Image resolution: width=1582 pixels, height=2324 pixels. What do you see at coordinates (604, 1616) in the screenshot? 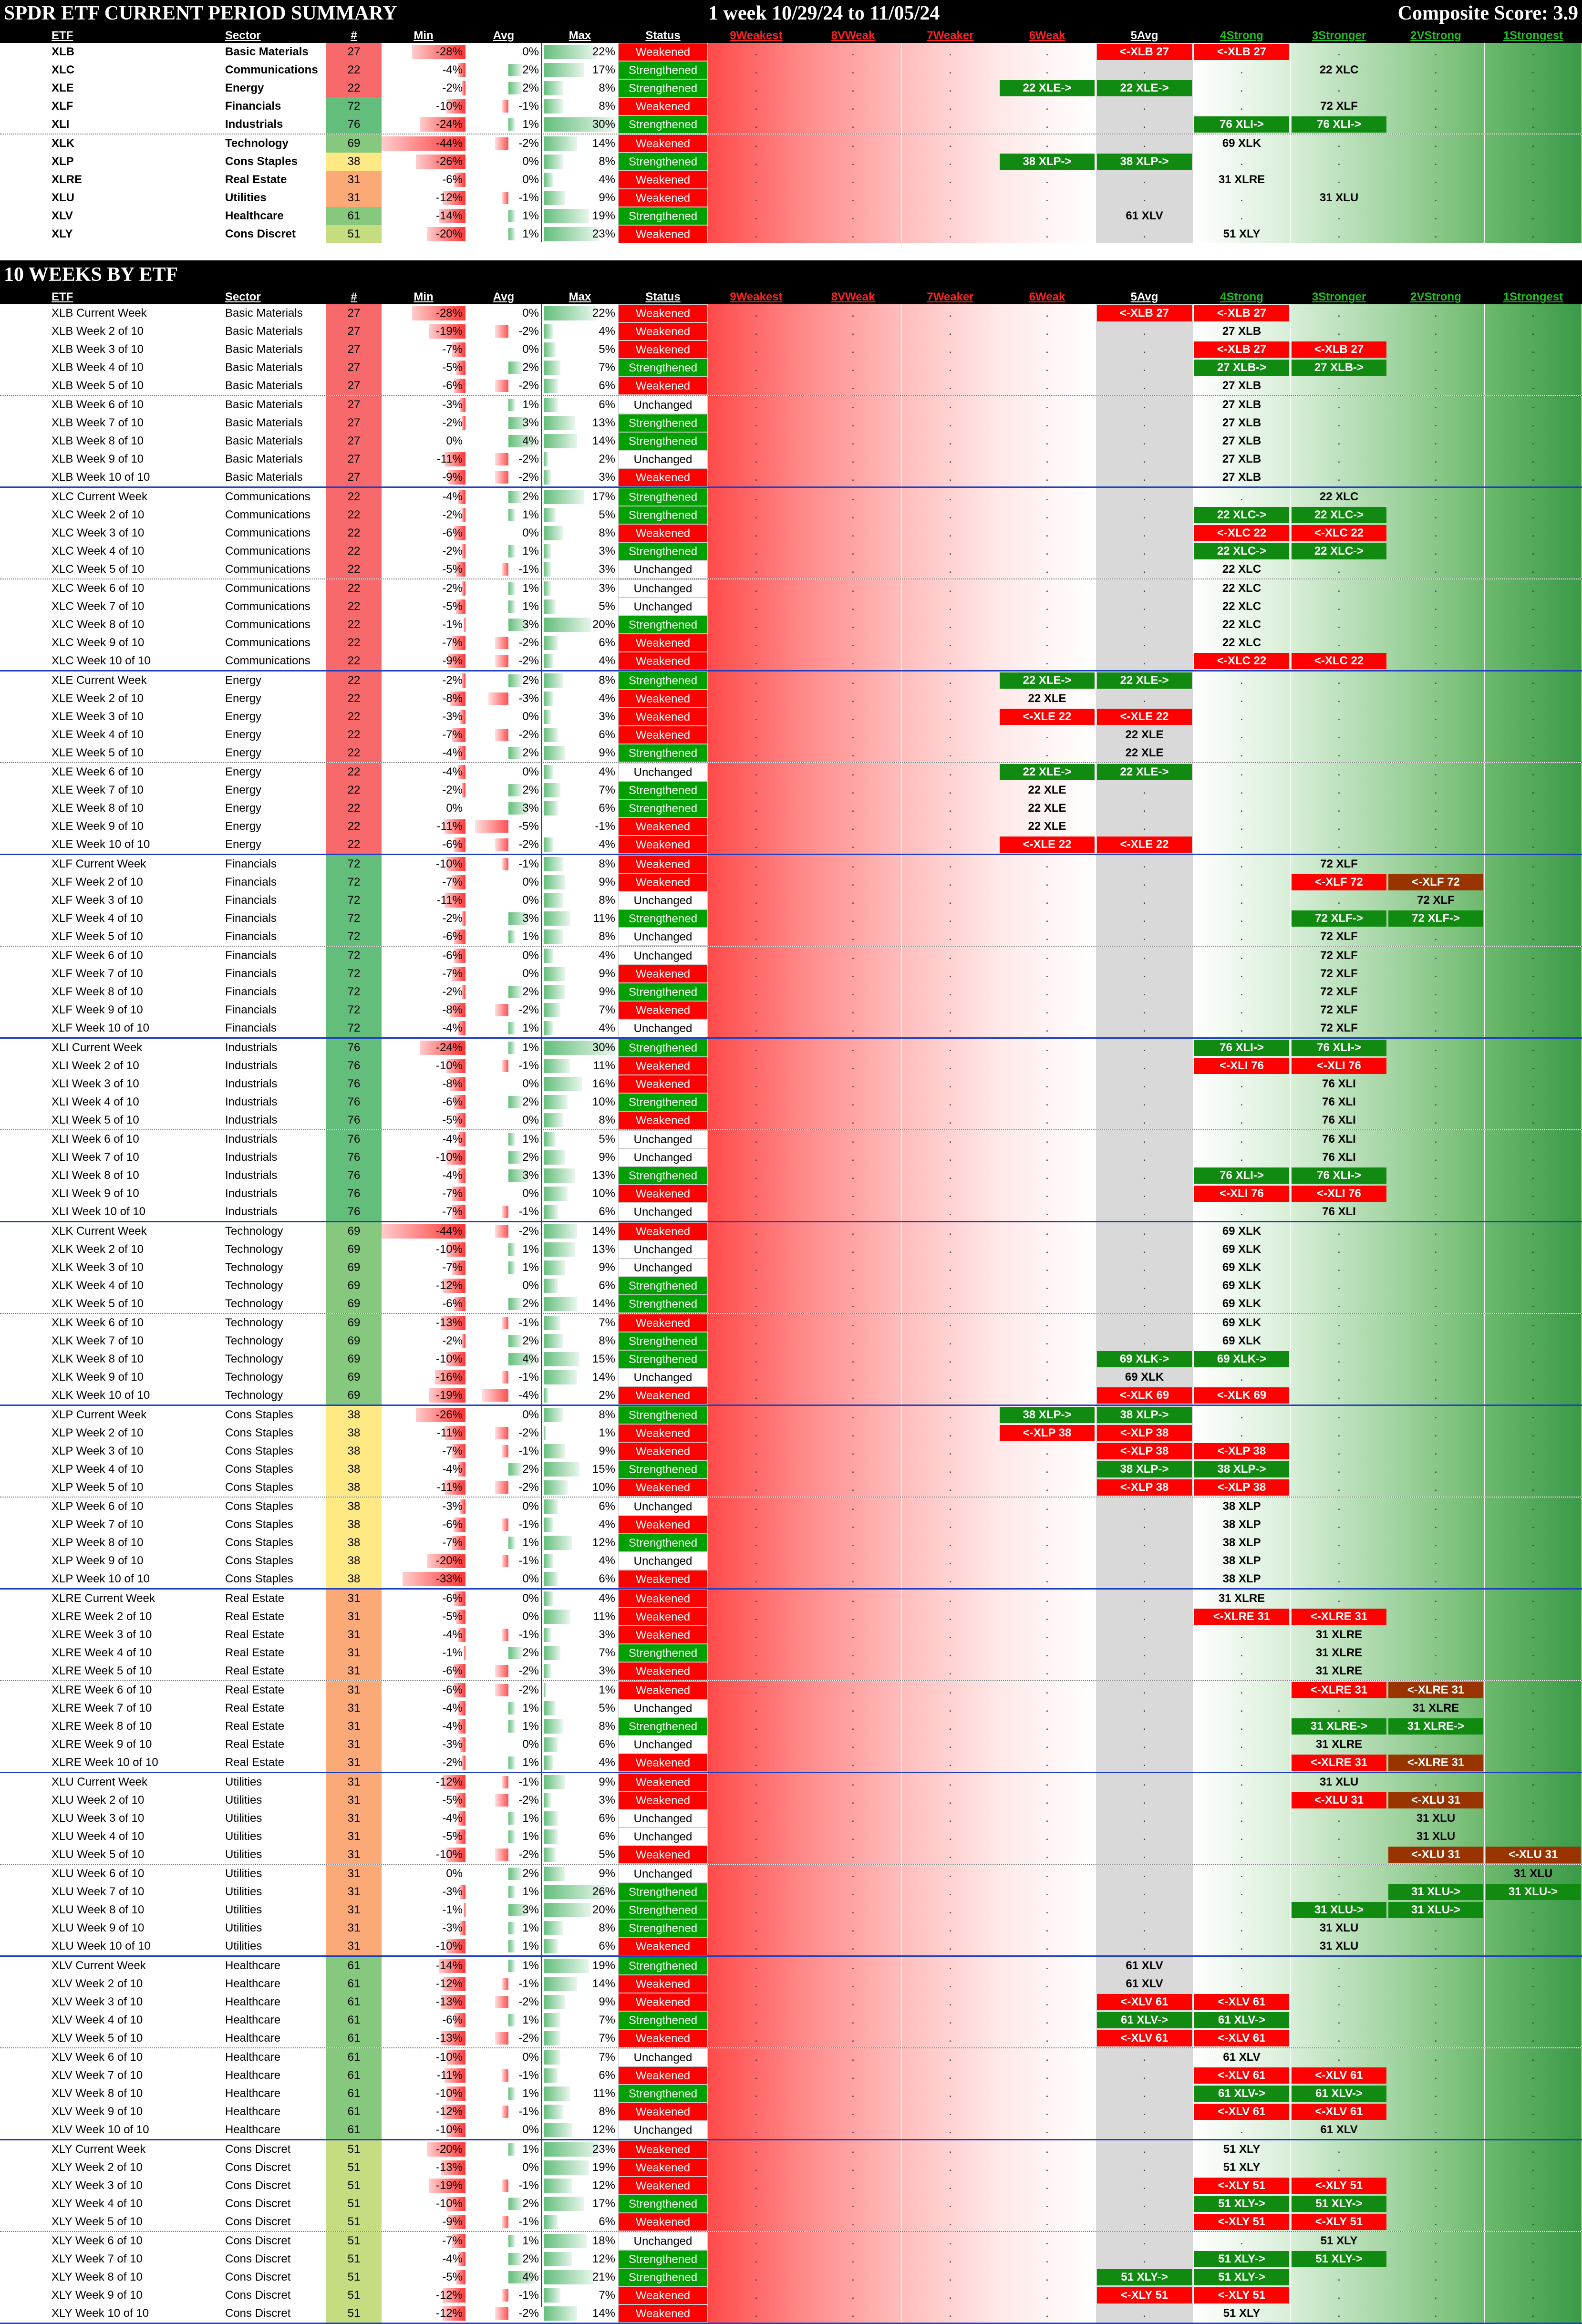
I see `max-value: 11%` at bounding box center [604, 1616].